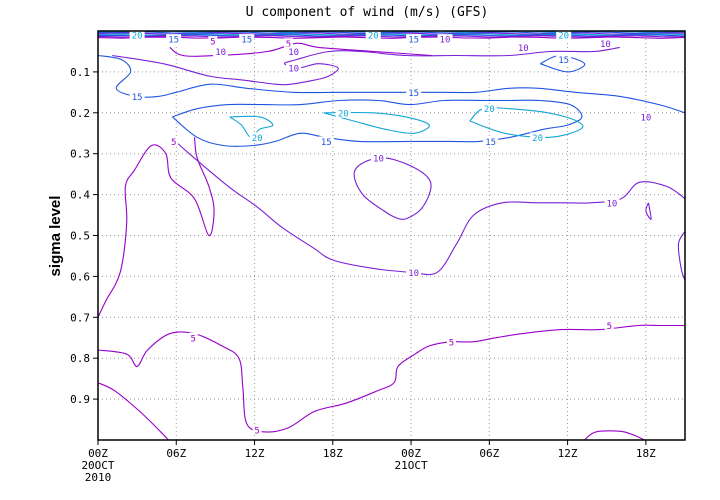 Image resolution: width=720 pixels, height=500 pixels. I want to click on x-date-label: 21OCT, so click(411, 465).